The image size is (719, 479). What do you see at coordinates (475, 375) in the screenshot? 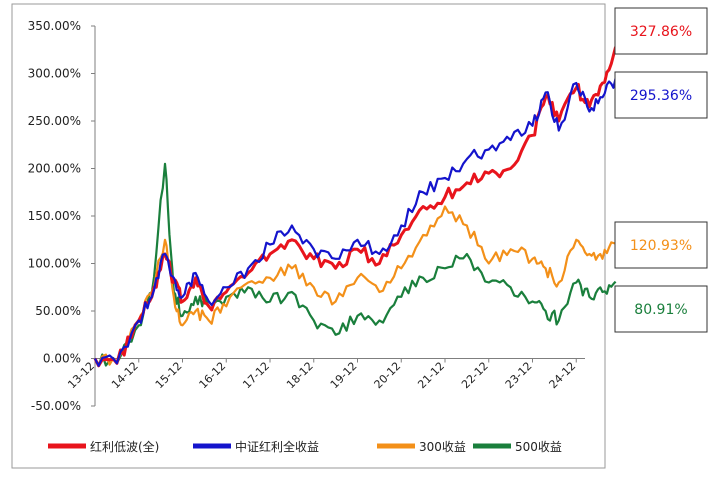
I see `x-tick-label: 22-12` at bounding box center [475, 375].